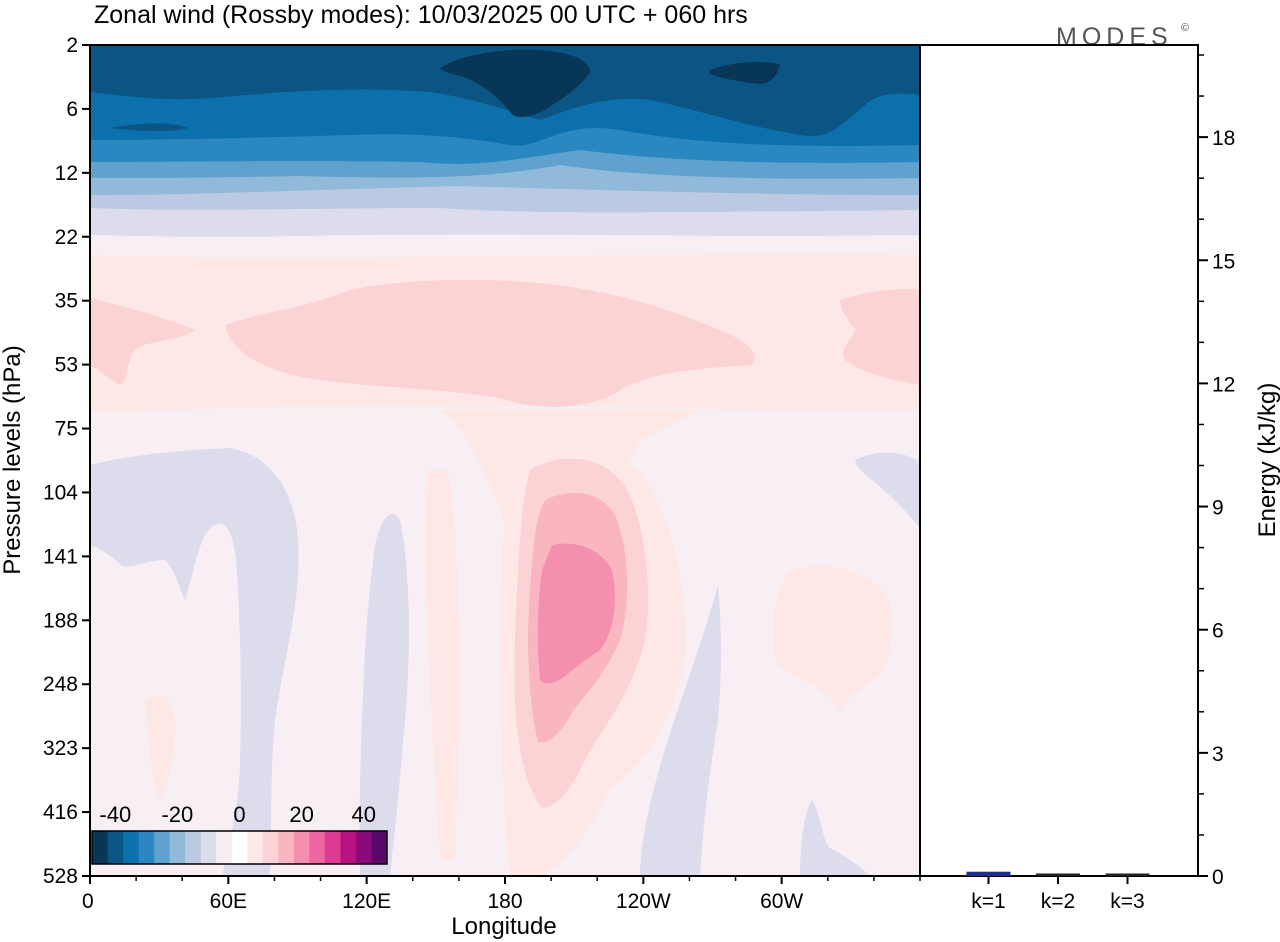  Describe the element at coordinates (301, 814) in the screenshot. I see `colorbar-label: 20` at that location.